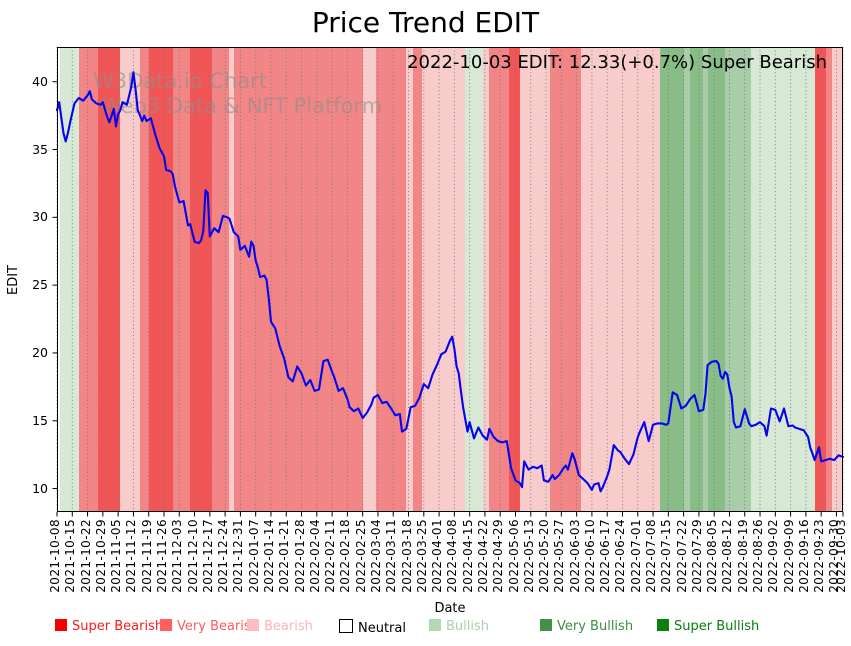  I want to click on legend-item-bearish: Bearish, so click(280, 626).